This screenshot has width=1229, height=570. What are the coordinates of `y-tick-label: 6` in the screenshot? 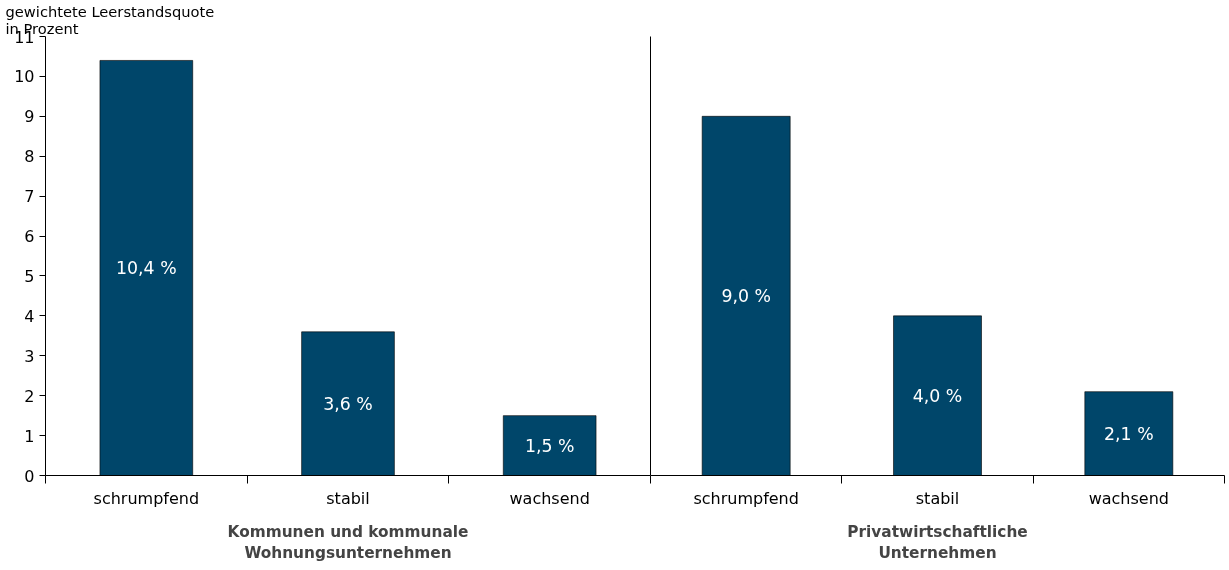 It's located at (29, 237).